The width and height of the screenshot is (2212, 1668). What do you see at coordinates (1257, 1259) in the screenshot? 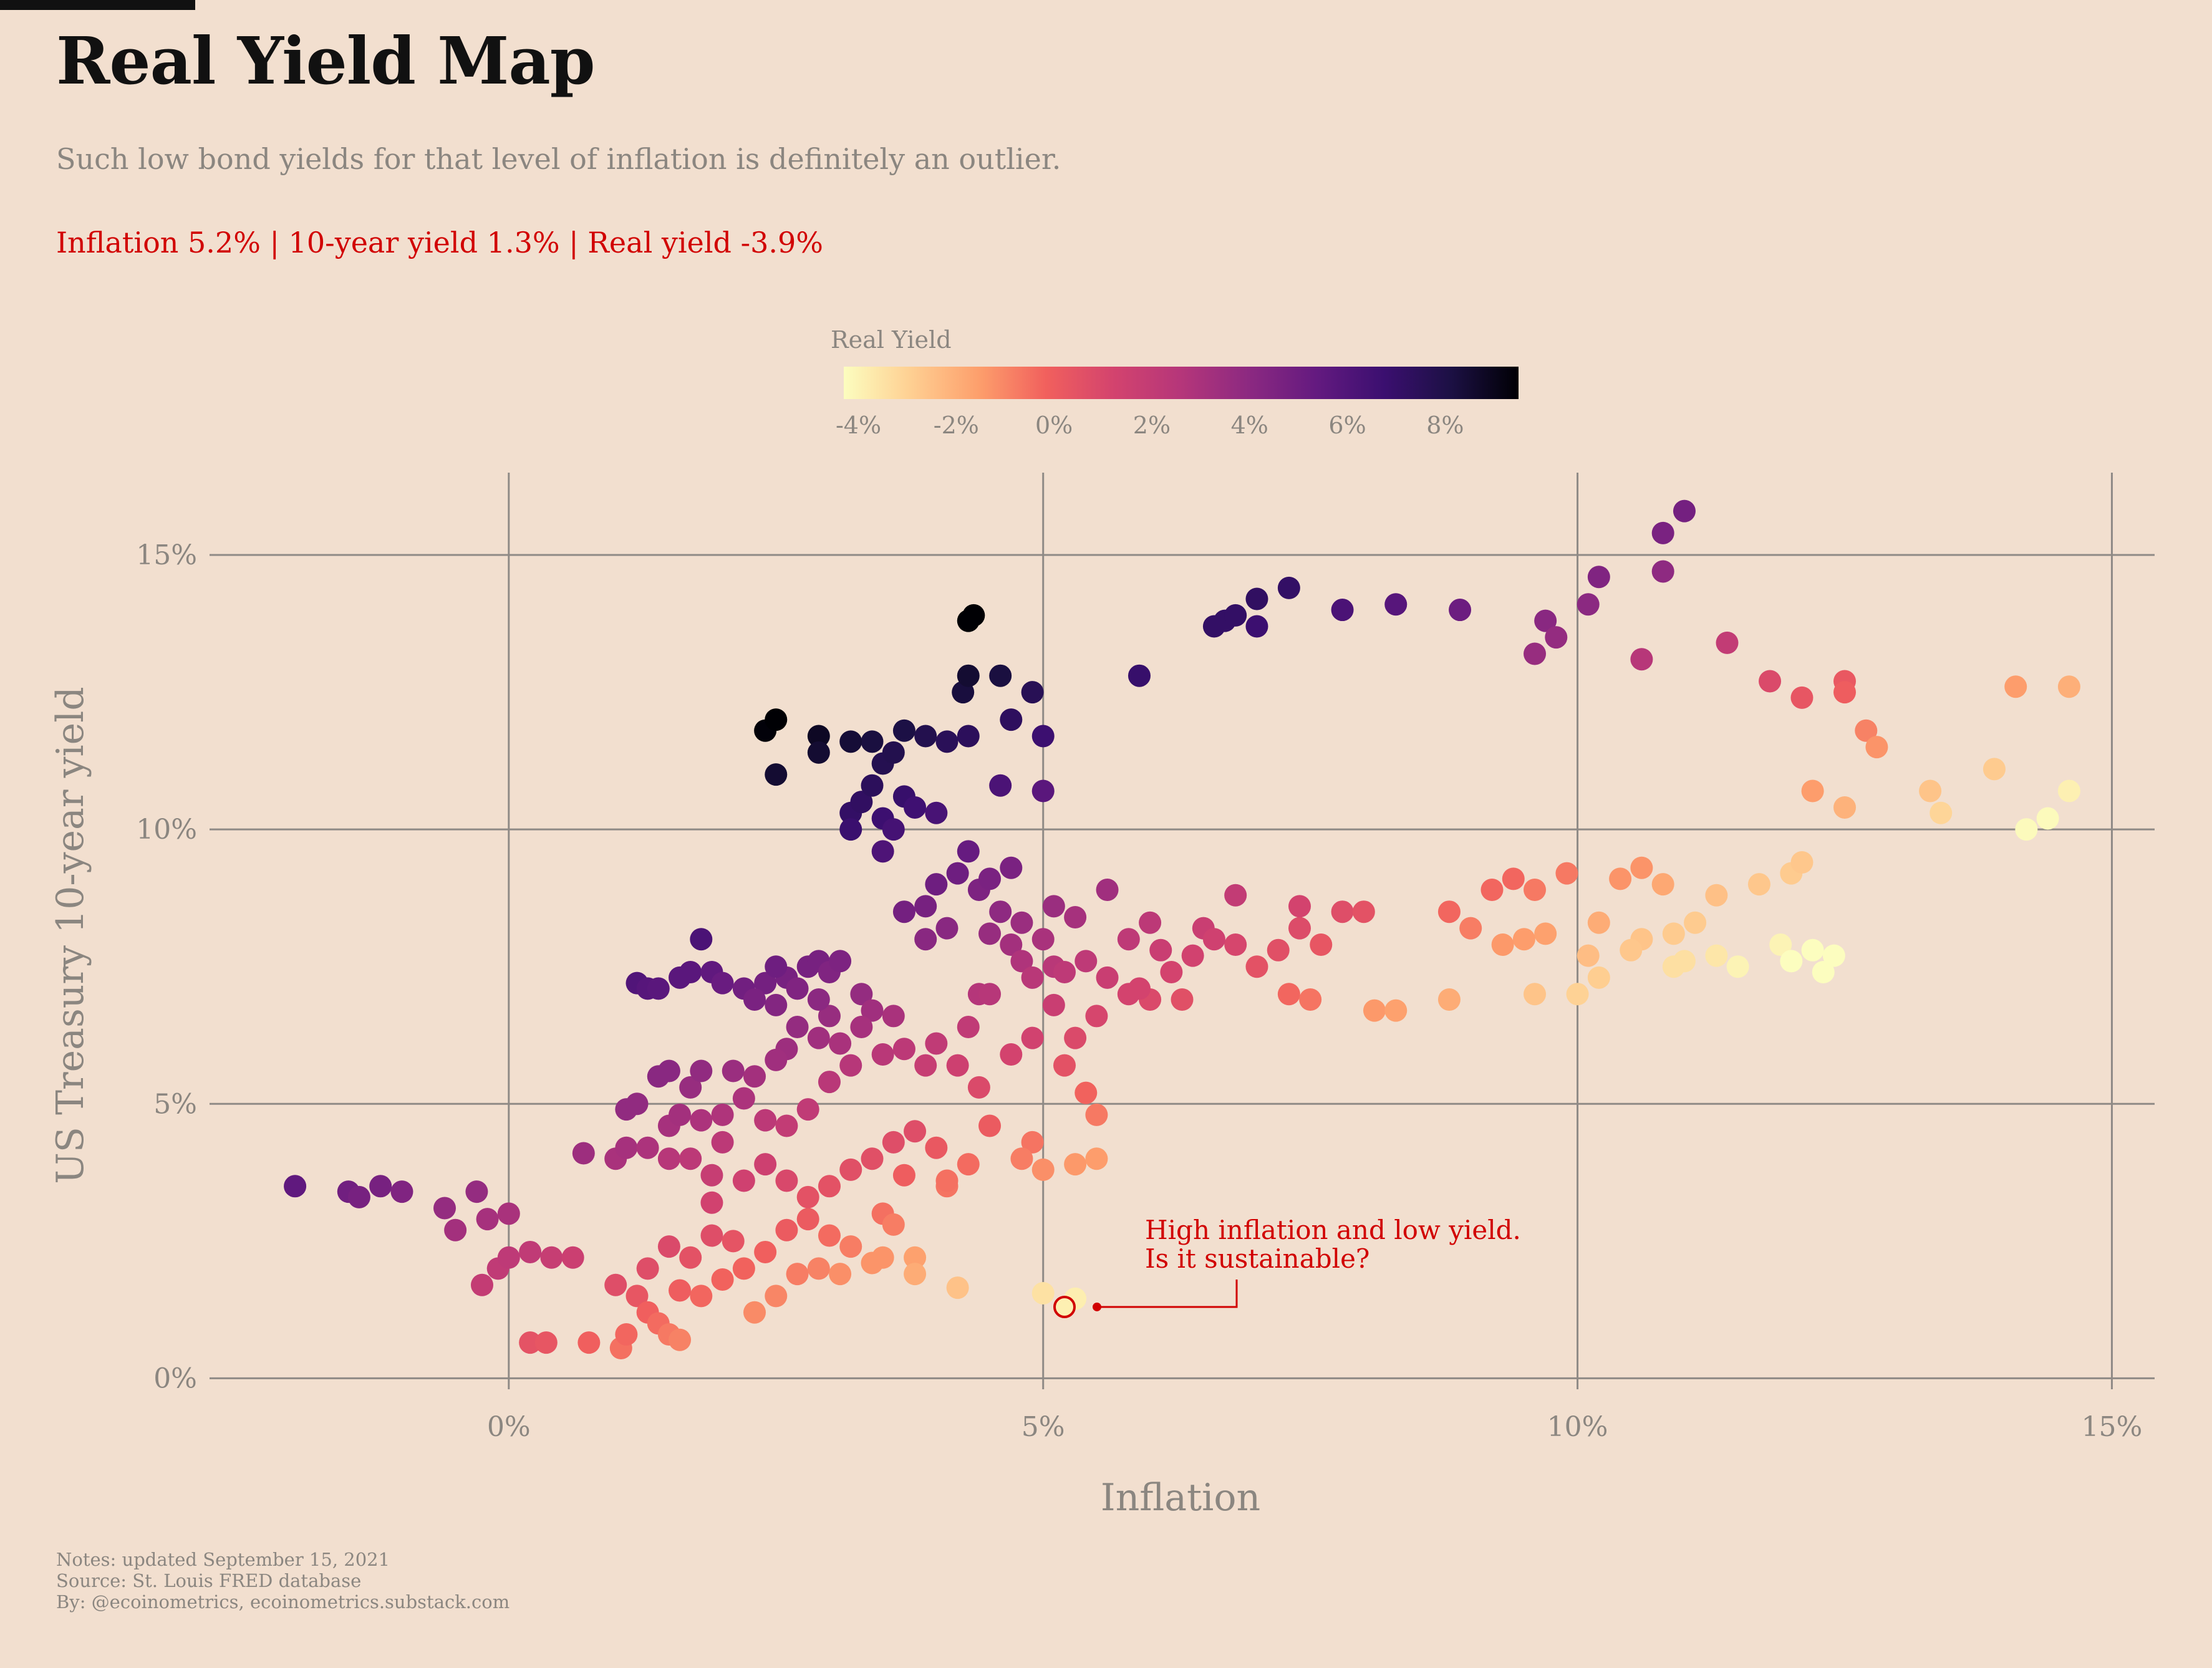
I see `annotation-line-2: Is it sustainable?` at bounding box center [1257, 1259].